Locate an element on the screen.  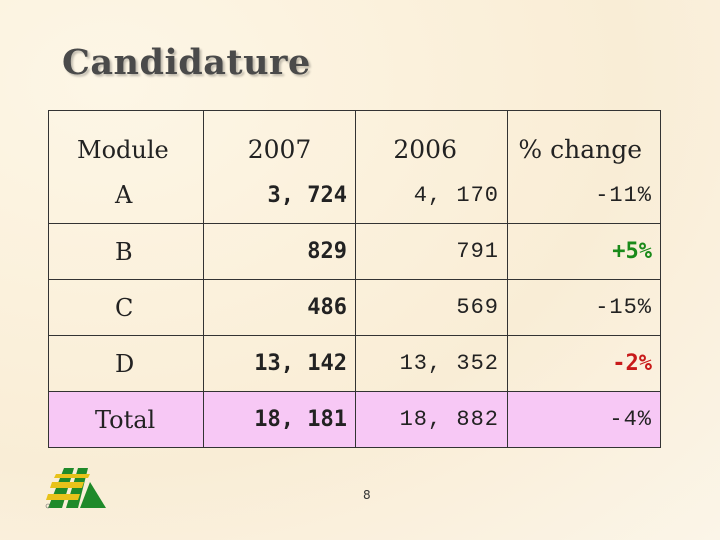
change-cell: -4% is located at coordinates (584, 419).